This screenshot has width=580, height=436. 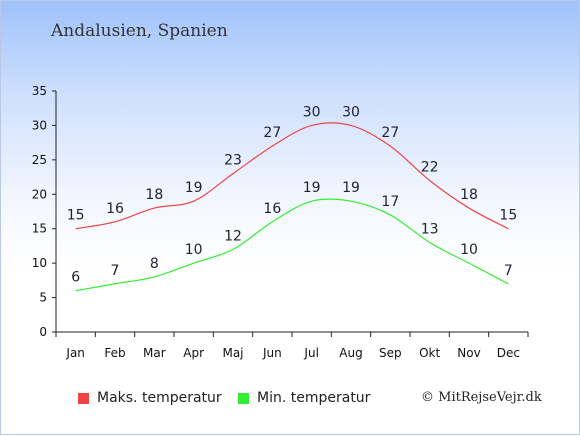 I want to click on y-tick-label: 25, so click(x=39, y=160).